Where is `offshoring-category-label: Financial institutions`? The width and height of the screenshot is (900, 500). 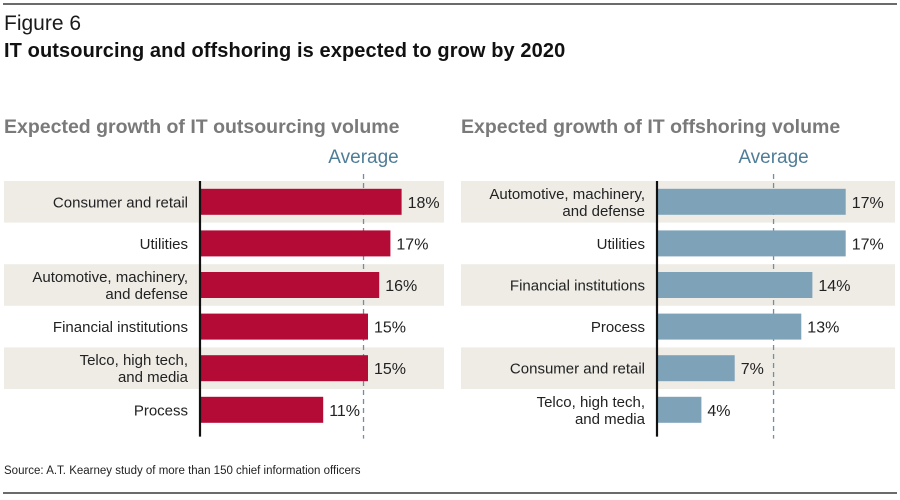 offshoring-category-label: Financial institutions is located at coordinates (577, 286).